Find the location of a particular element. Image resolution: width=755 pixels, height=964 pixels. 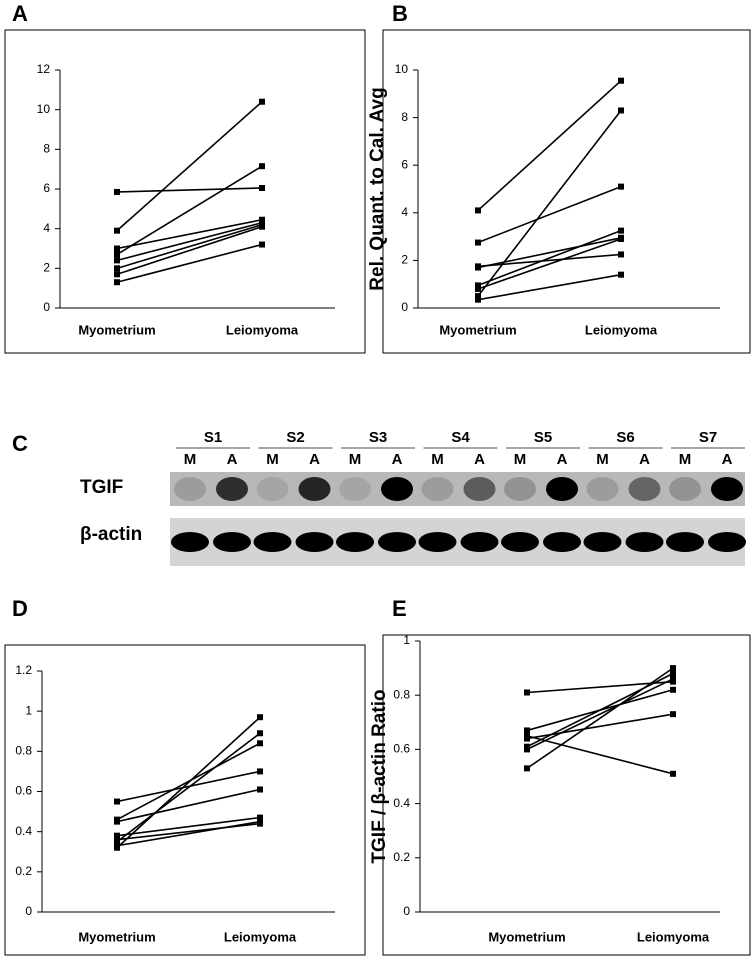

sample-label: S1 is located at coordinates (213, 437).